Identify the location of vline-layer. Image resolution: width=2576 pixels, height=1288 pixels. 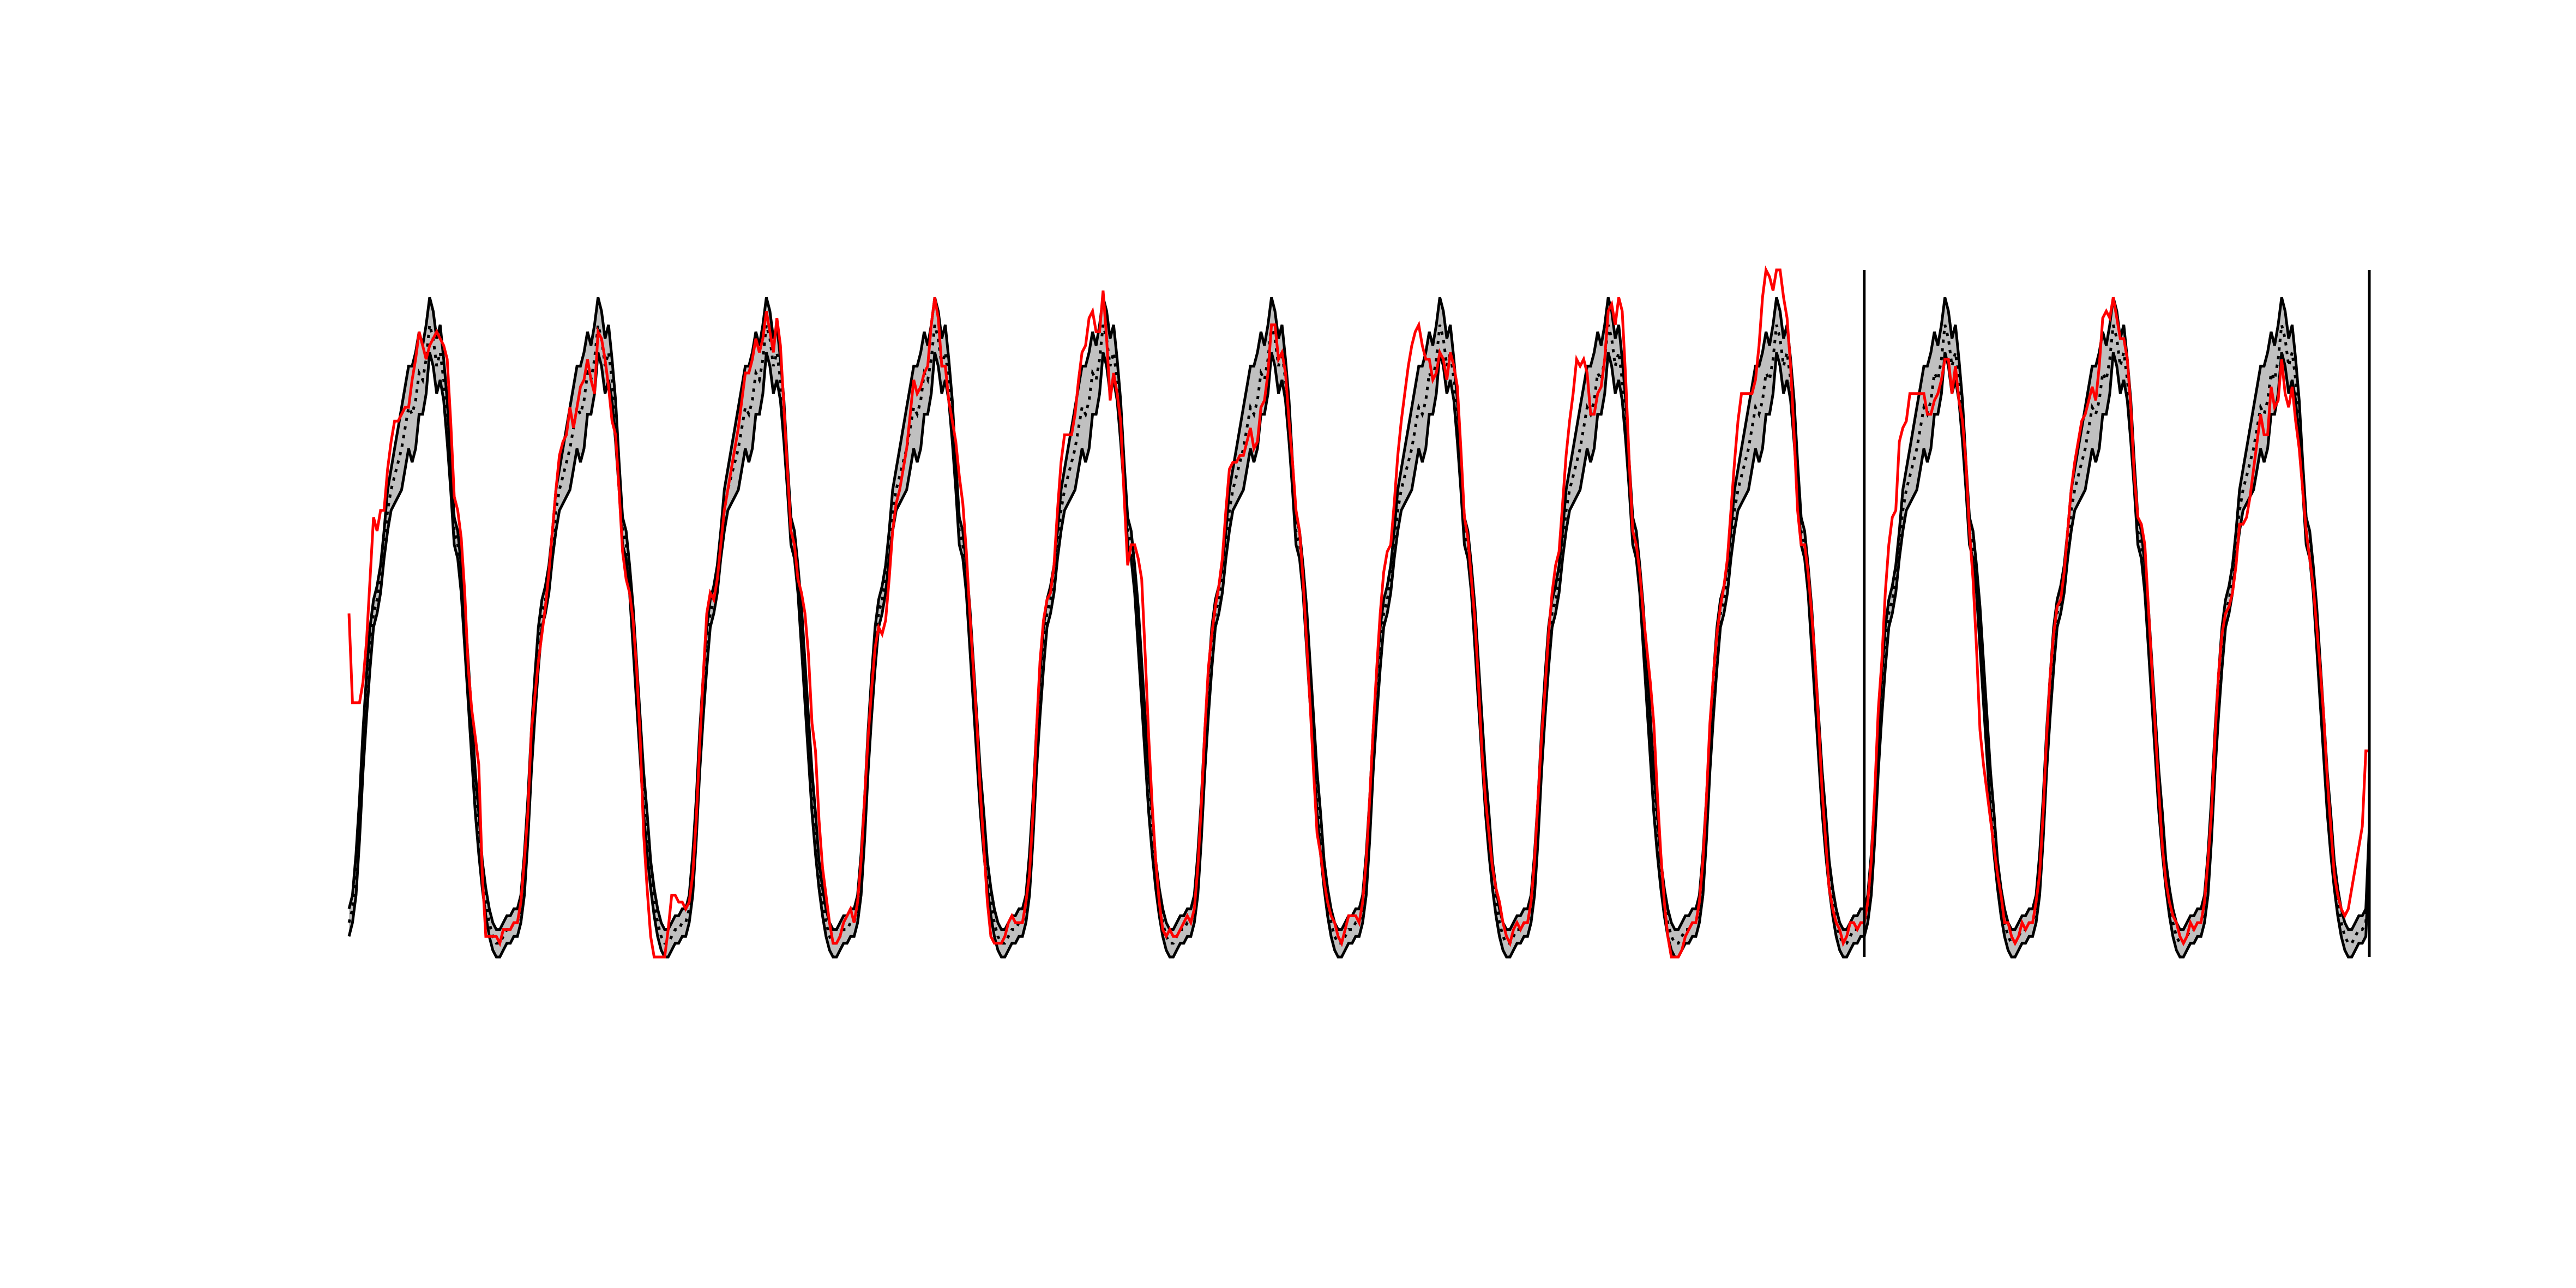
(2117, 613).